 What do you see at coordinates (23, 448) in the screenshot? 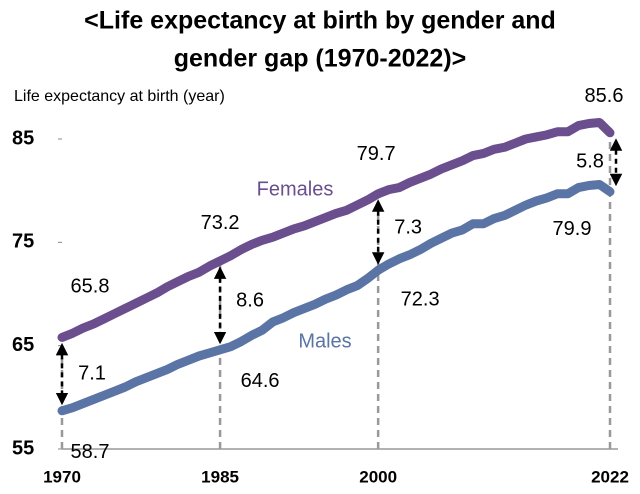
I see `y-tick-label: 55` at bounding box center [23, 448].